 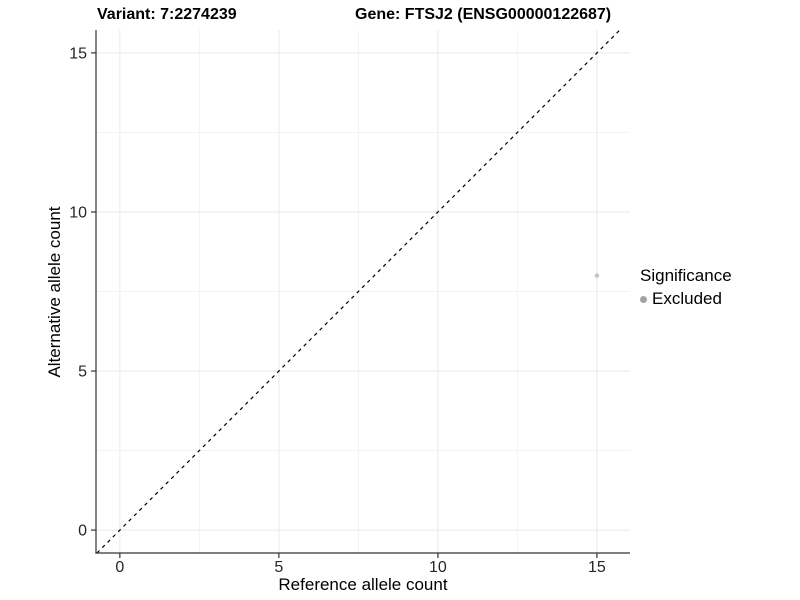 I want to click on legend-items: Excluded, so click(x=686, y=299).